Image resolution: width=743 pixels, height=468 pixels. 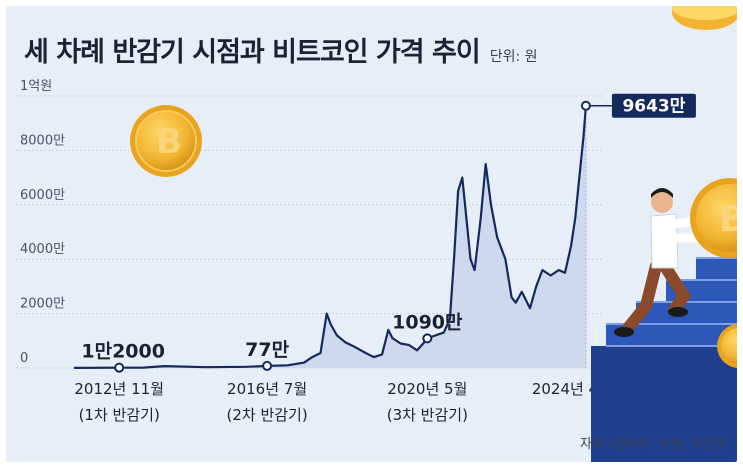 I want to click on x-tick-label: 2016년 7월, so click(x=267, y=389).